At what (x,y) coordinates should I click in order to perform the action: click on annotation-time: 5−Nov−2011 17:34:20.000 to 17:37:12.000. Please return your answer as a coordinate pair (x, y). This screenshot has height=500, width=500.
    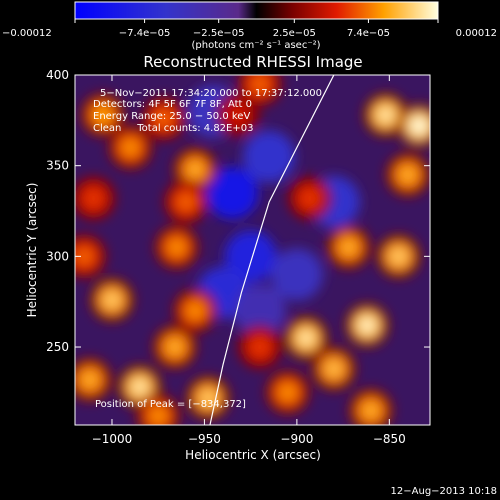
    Looking at the image, I should click on (211, 93).